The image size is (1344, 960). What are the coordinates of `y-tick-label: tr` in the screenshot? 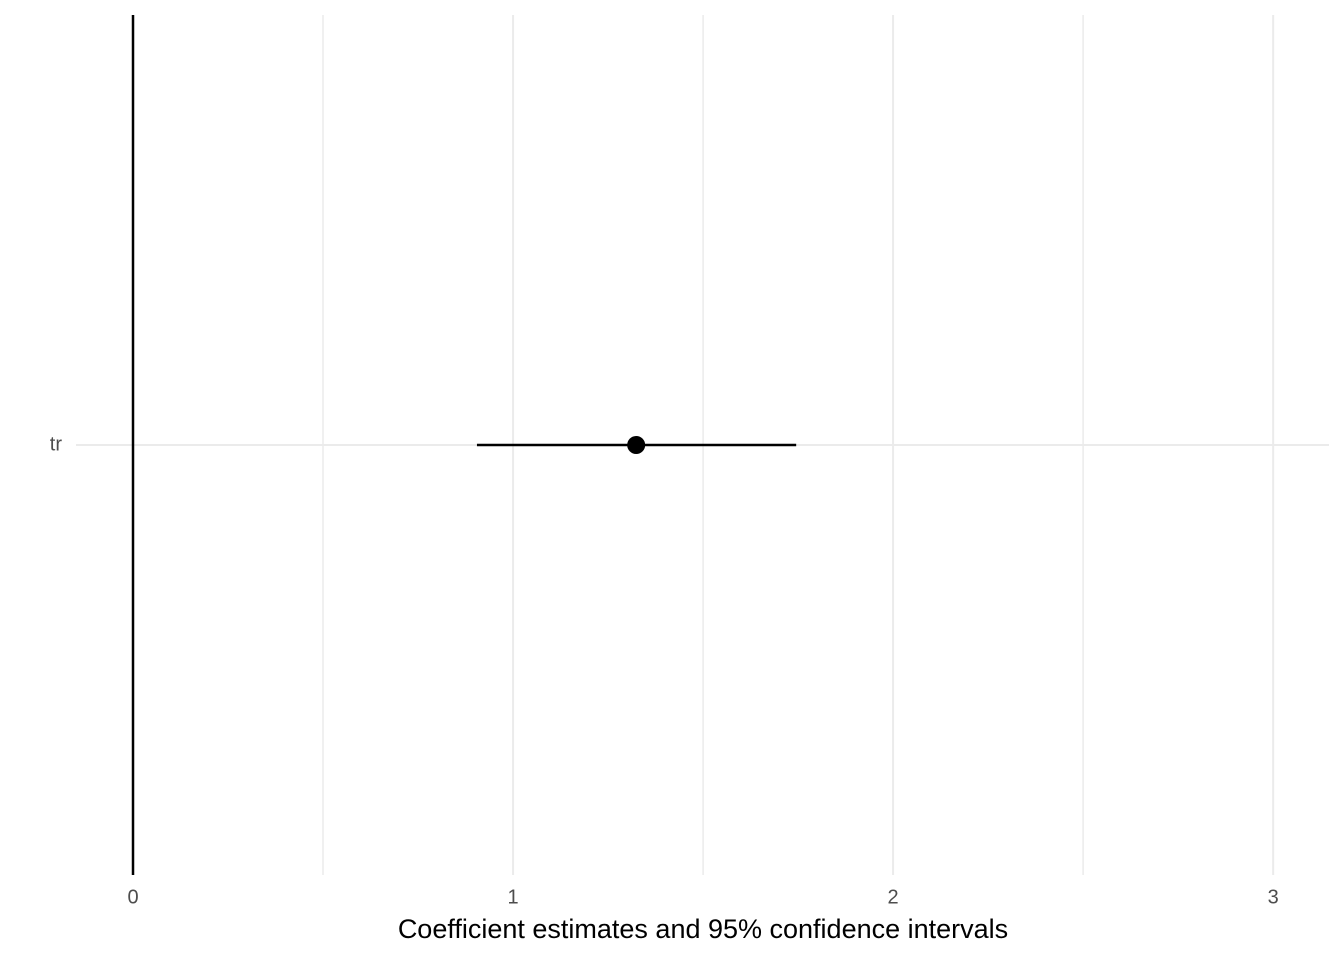 It's located at (56, 444).